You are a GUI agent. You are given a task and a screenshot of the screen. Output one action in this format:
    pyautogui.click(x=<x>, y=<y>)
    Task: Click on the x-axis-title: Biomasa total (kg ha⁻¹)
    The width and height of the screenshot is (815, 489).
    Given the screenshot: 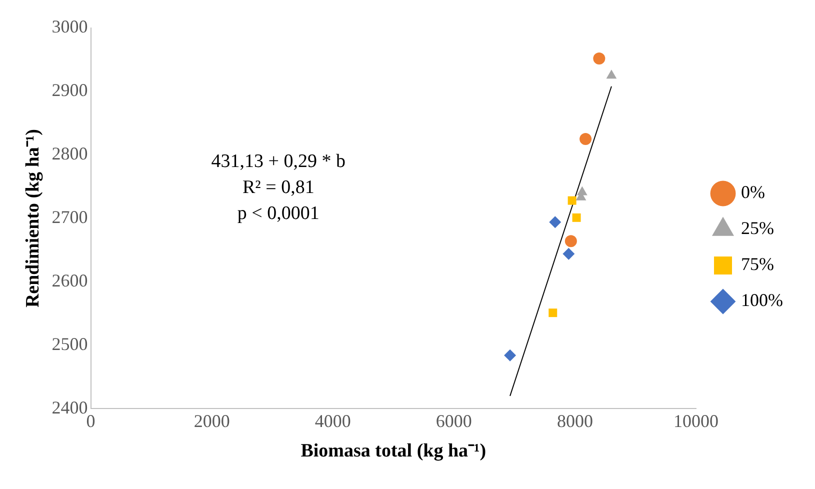 What is the action you would take?
    pyautogui.click(x=393, y=451)
    